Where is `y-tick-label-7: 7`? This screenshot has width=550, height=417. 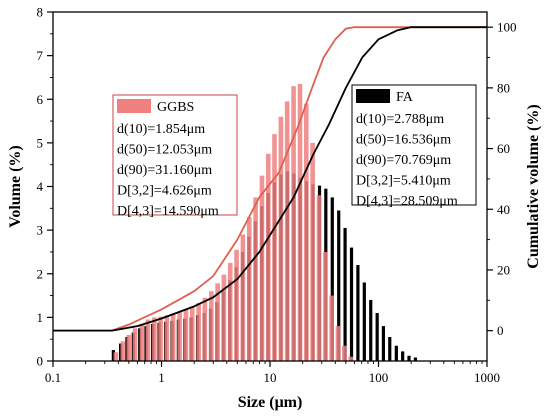
y-tick-label-7: 7 is located at coordinates (40, 55).